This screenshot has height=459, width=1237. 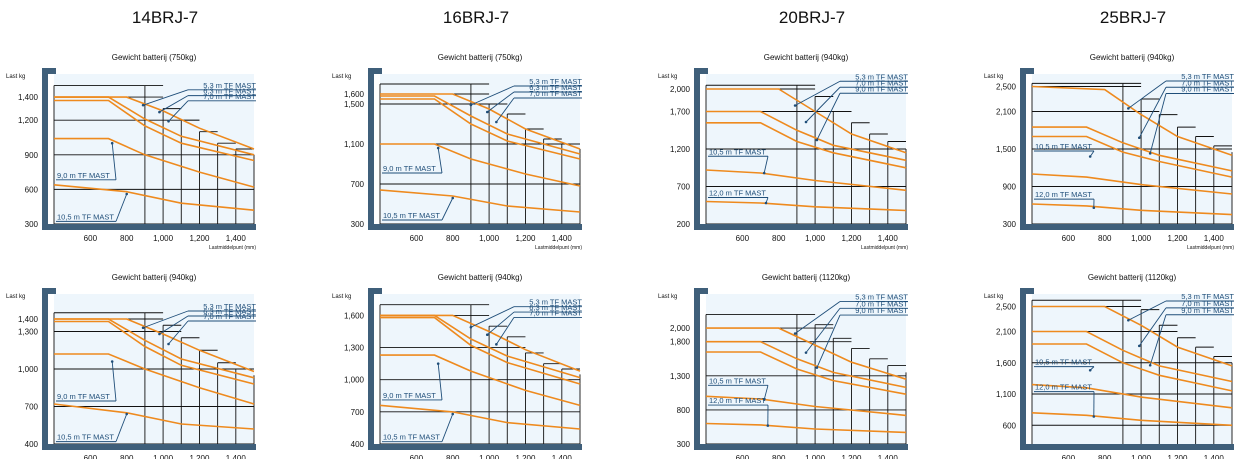 I want to click on y-tick-label: 2,100, so click(x=1006, y=112).